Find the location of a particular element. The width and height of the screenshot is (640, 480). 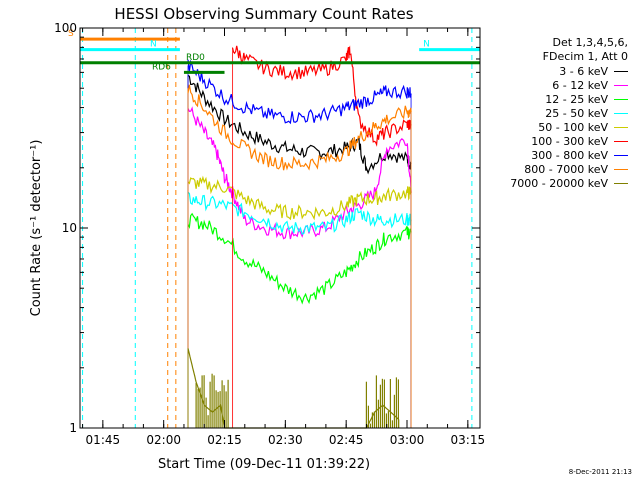

legend-header-detectors: Det 1,3,4,5,6, is located at coordinates (590, 42).